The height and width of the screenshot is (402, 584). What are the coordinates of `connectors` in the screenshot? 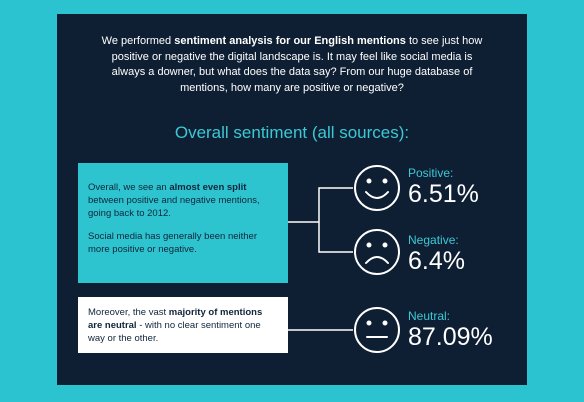 It's located at (320, 259).